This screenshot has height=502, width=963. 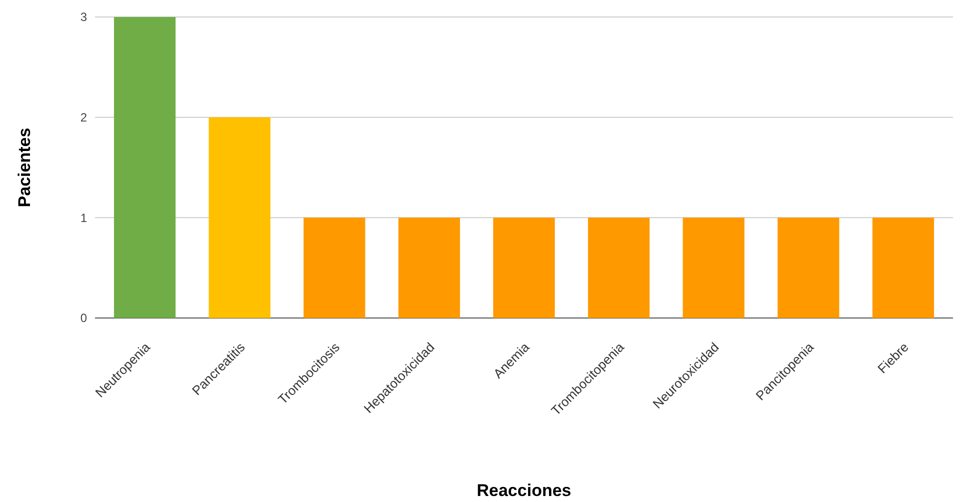 I want to click on y-tick-label: 1, so click(x=84, y=217).